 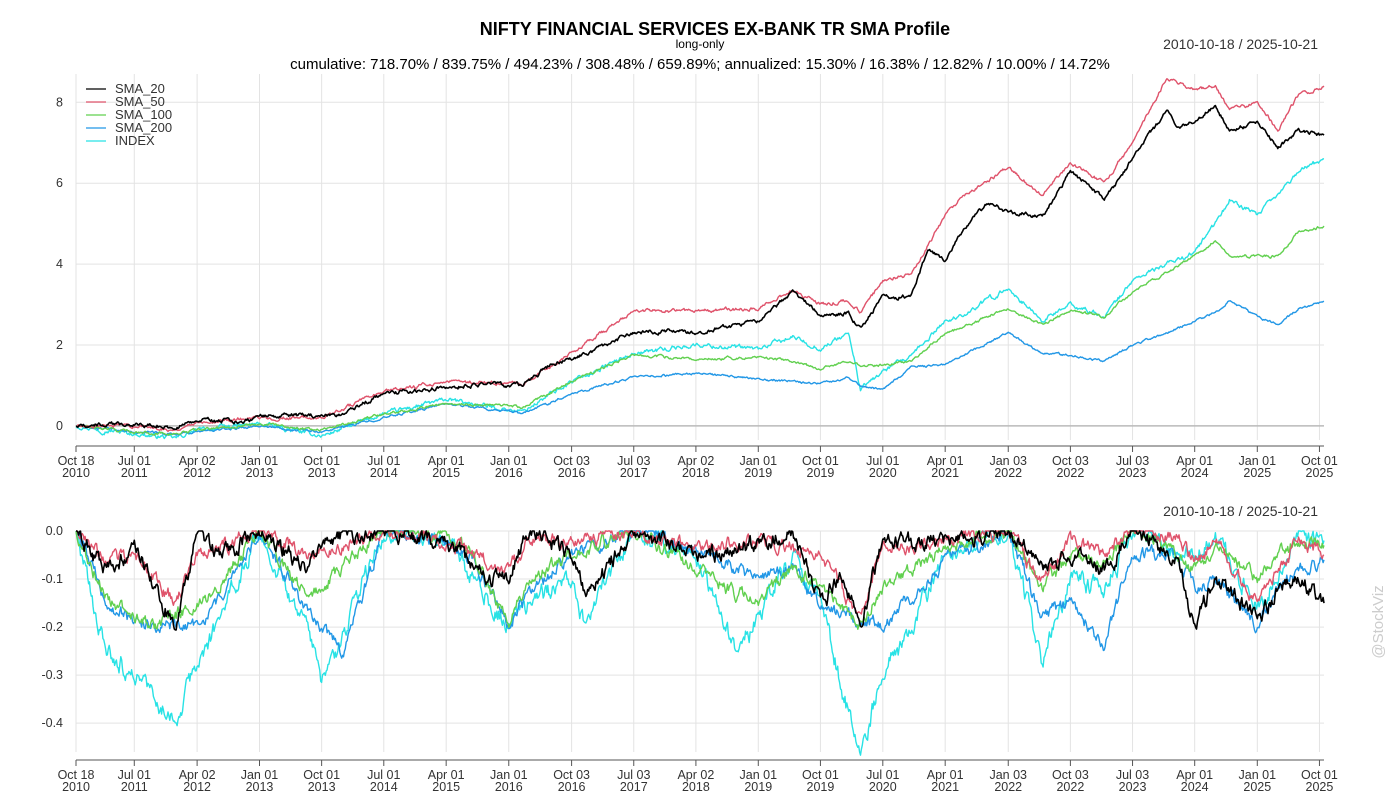 I want to click on legend-label: SMA_50, so click(x=140, y=101).